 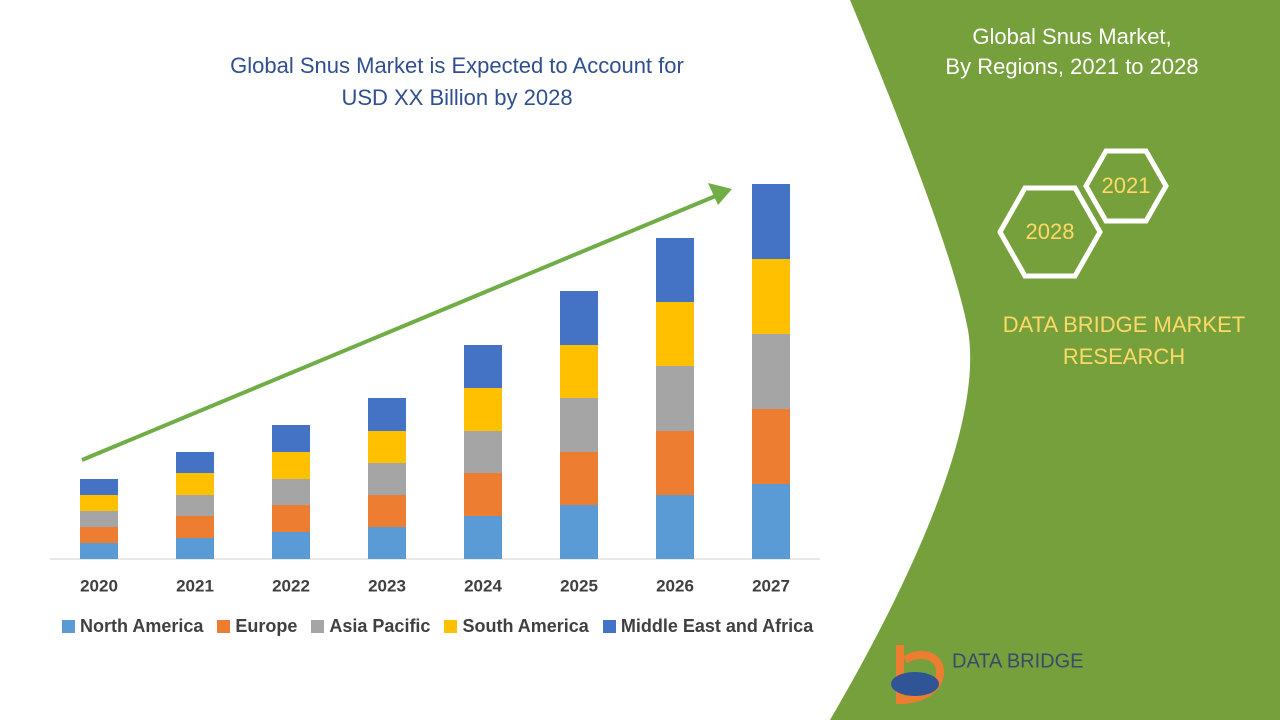 I want to click on legend-item: Asia Pacific, so click(x=370, y=626).